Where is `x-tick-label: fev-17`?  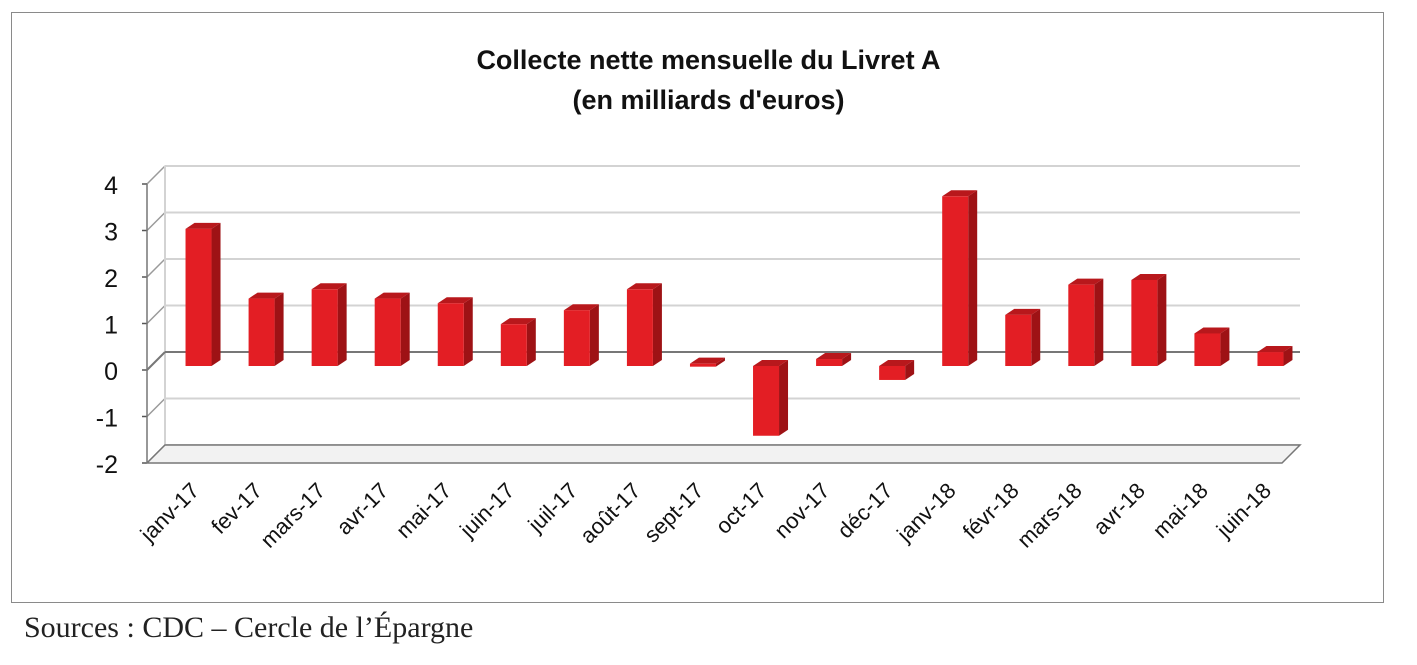
x-tick-label: fev-17 is located at coordinates (236, 508).